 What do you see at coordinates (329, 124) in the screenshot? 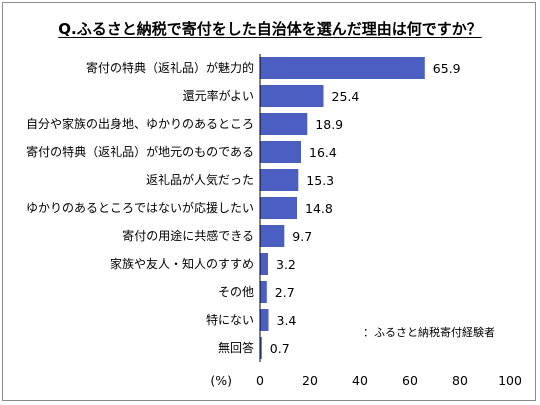
I see `value-label: 18.9` at bounding box center [329, 124].